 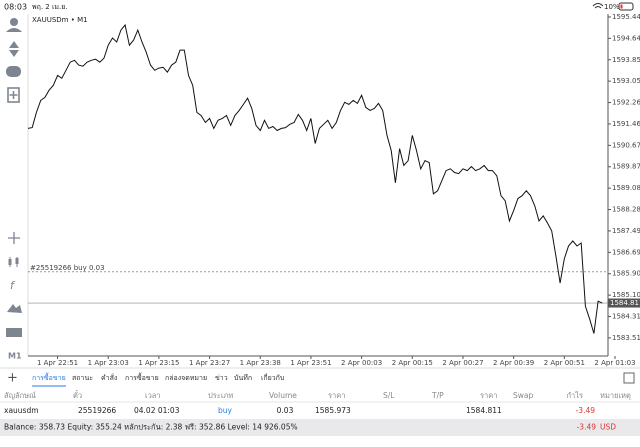 I want to click on x-tick-label: 1 Apr 23:15, so click(x=158, y=363).